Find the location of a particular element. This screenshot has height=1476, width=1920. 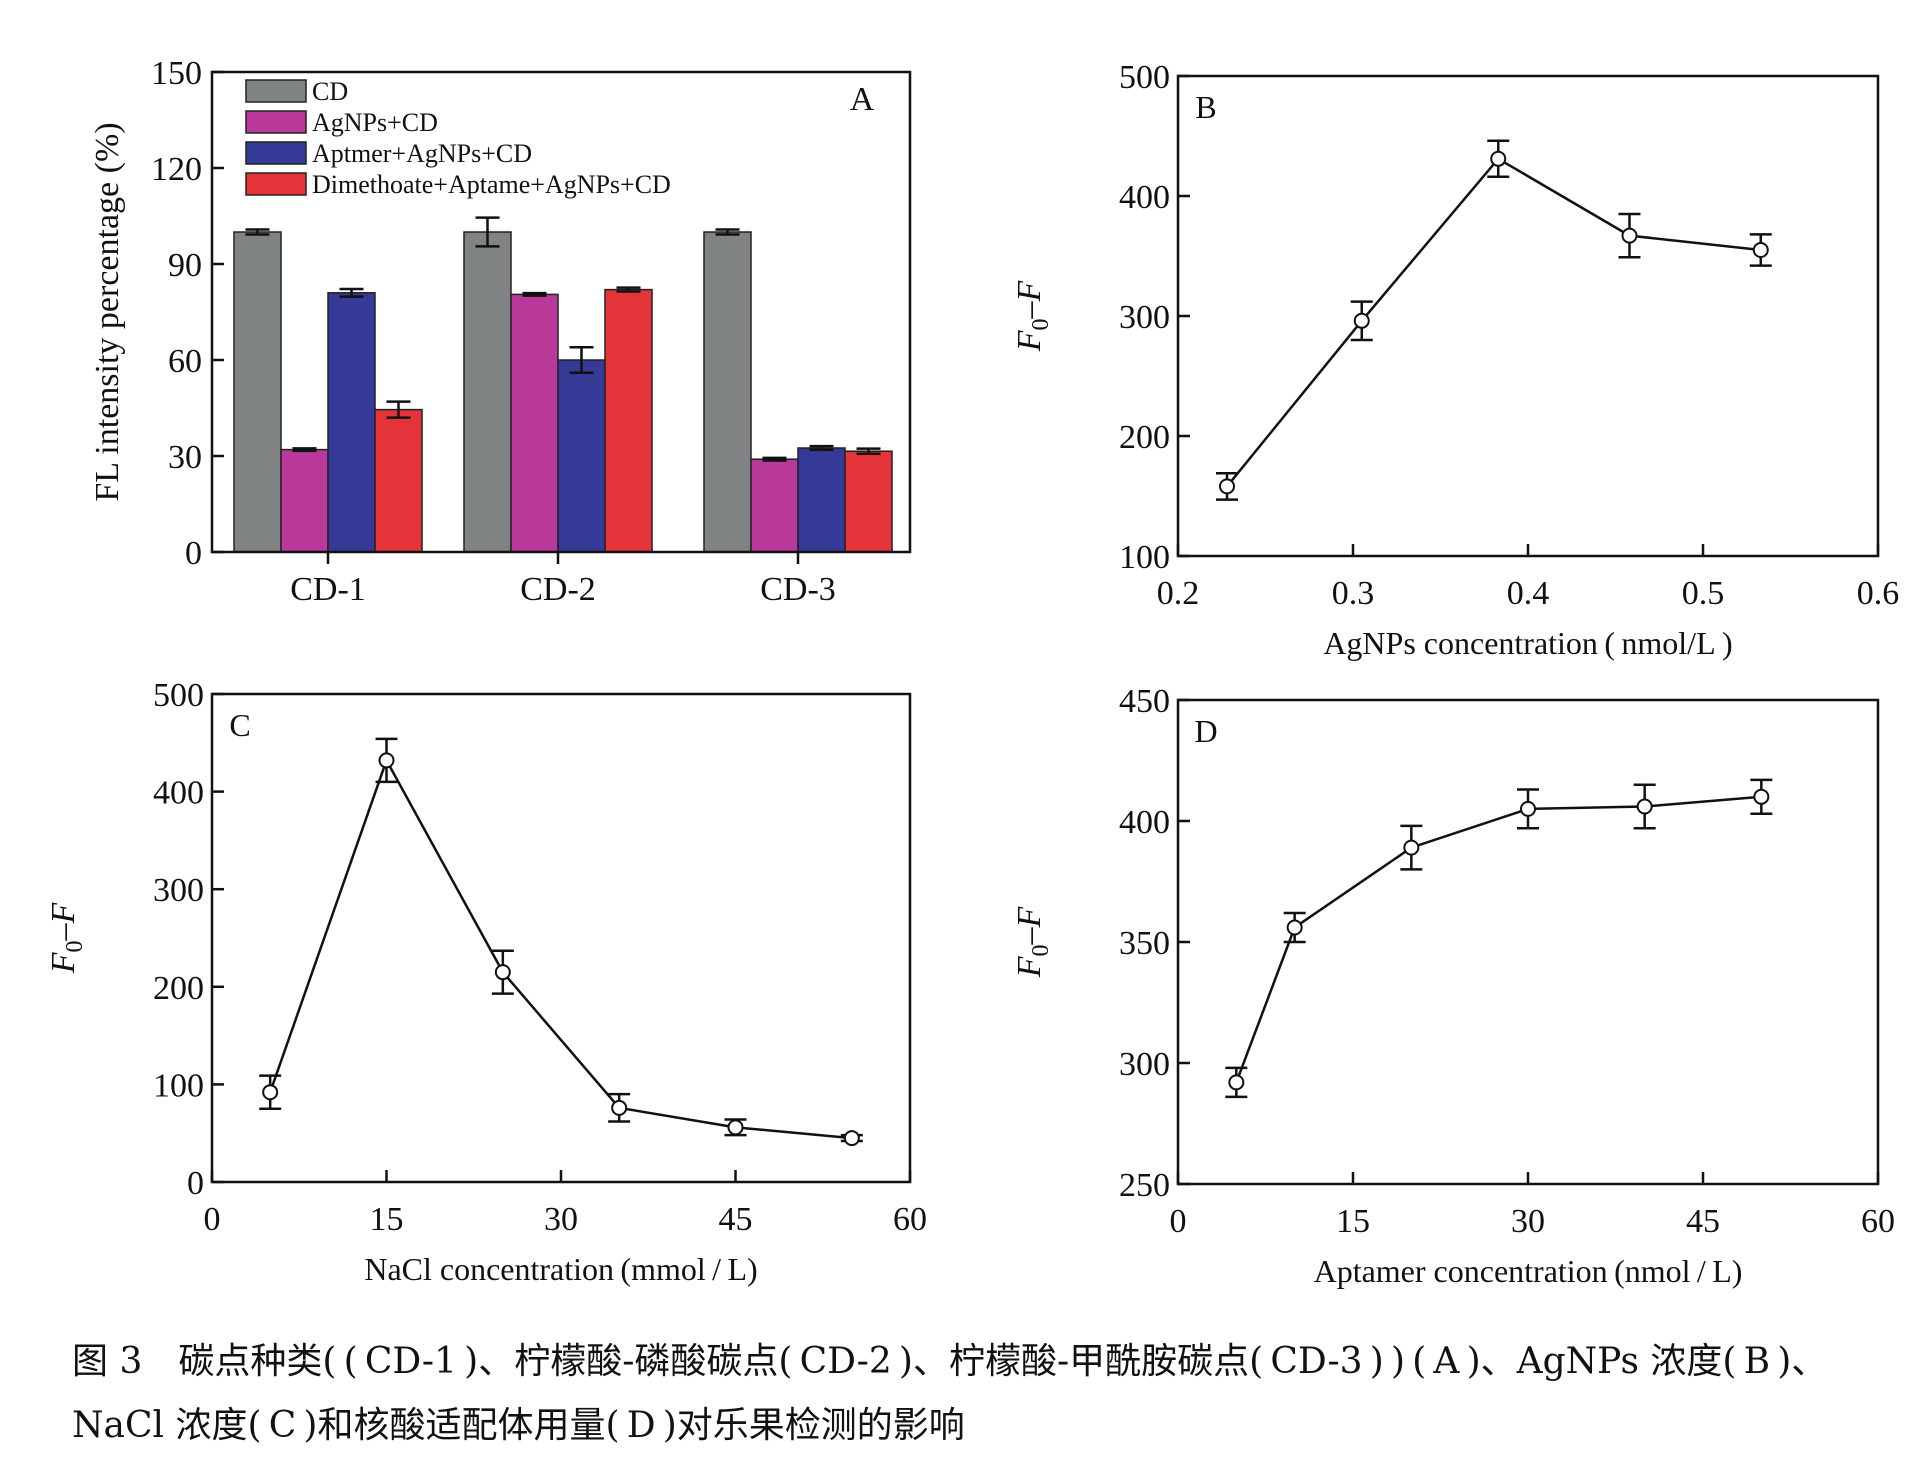

legend-entry-1: CD is located at coordinates (330, 91).